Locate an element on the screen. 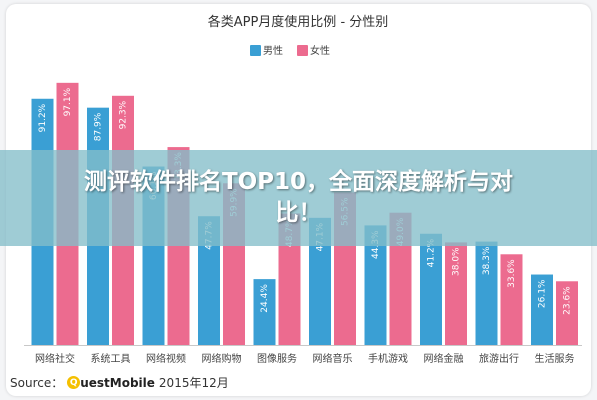  banner-title: 测评软件排名TOP10，全面深度解析与对比！ is located at coordinates (298, 197).